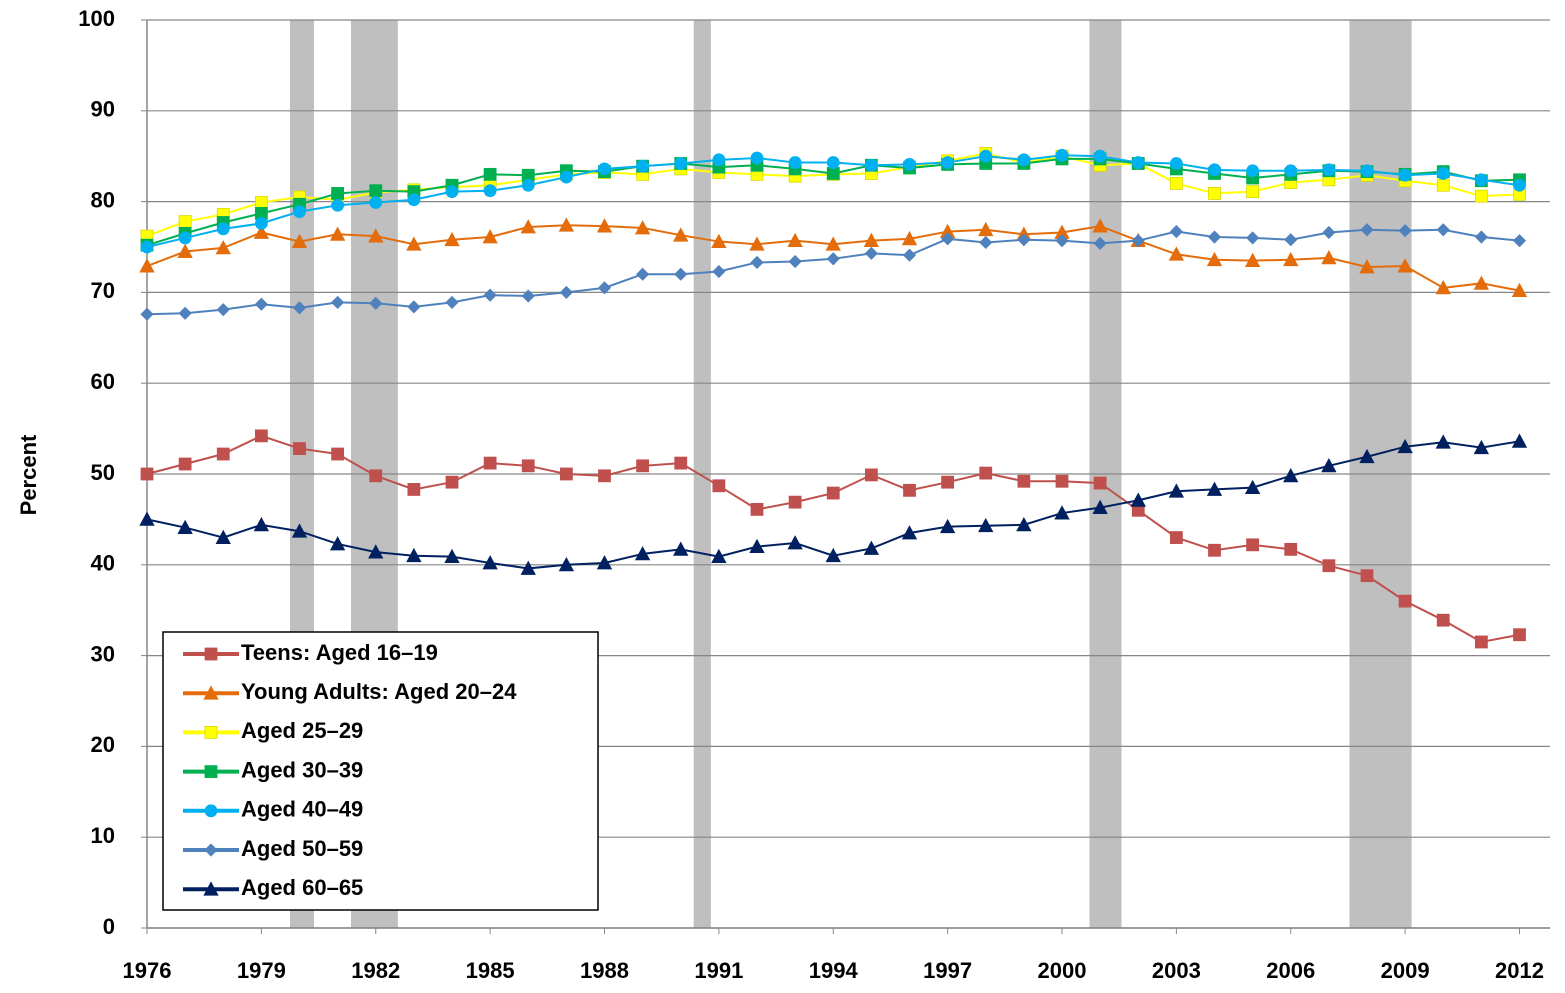 This screenshot has height=993, width=1565. Describe the element at coordinates (261, 970) in the screenshot. I see `x-tick-label: 1979` at that location.